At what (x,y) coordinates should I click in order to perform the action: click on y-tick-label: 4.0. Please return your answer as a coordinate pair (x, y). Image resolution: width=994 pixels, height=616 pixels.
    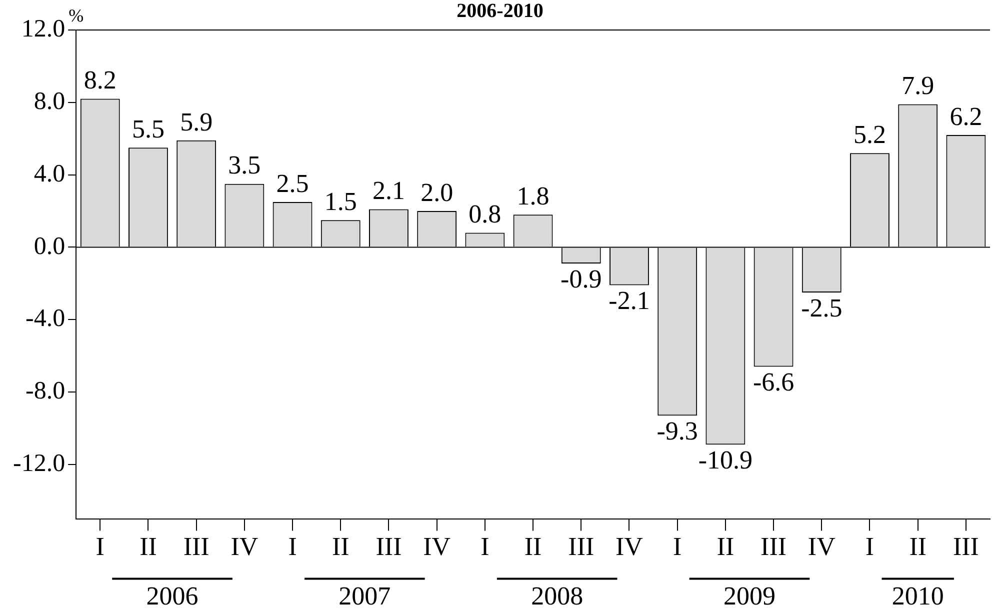
    Looking at the image, I should click on (50, 174).